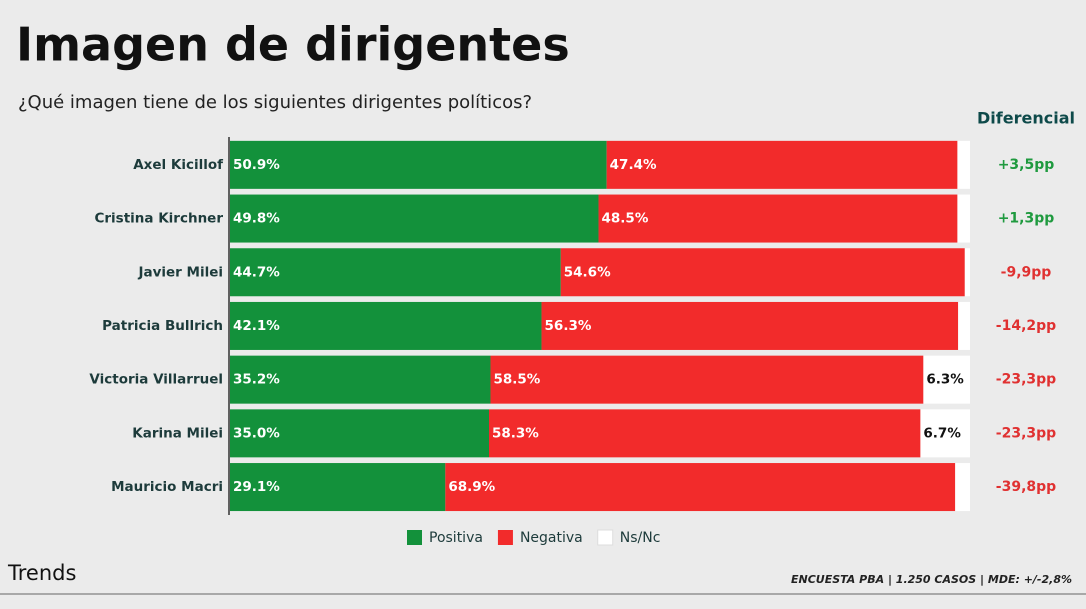 Image resolution: width=1086 pixels, height=609 pixels. I want to click on value-label: 6.7%, so click(942, 433).